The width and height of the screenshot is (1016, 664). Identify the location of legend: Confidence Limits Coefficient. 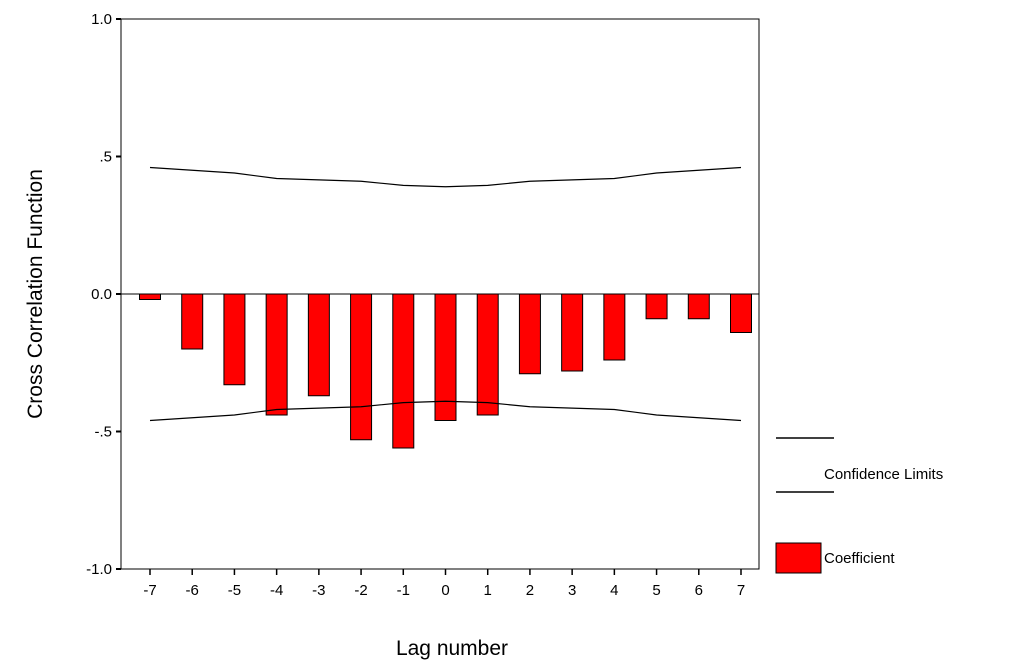
(859, 505).